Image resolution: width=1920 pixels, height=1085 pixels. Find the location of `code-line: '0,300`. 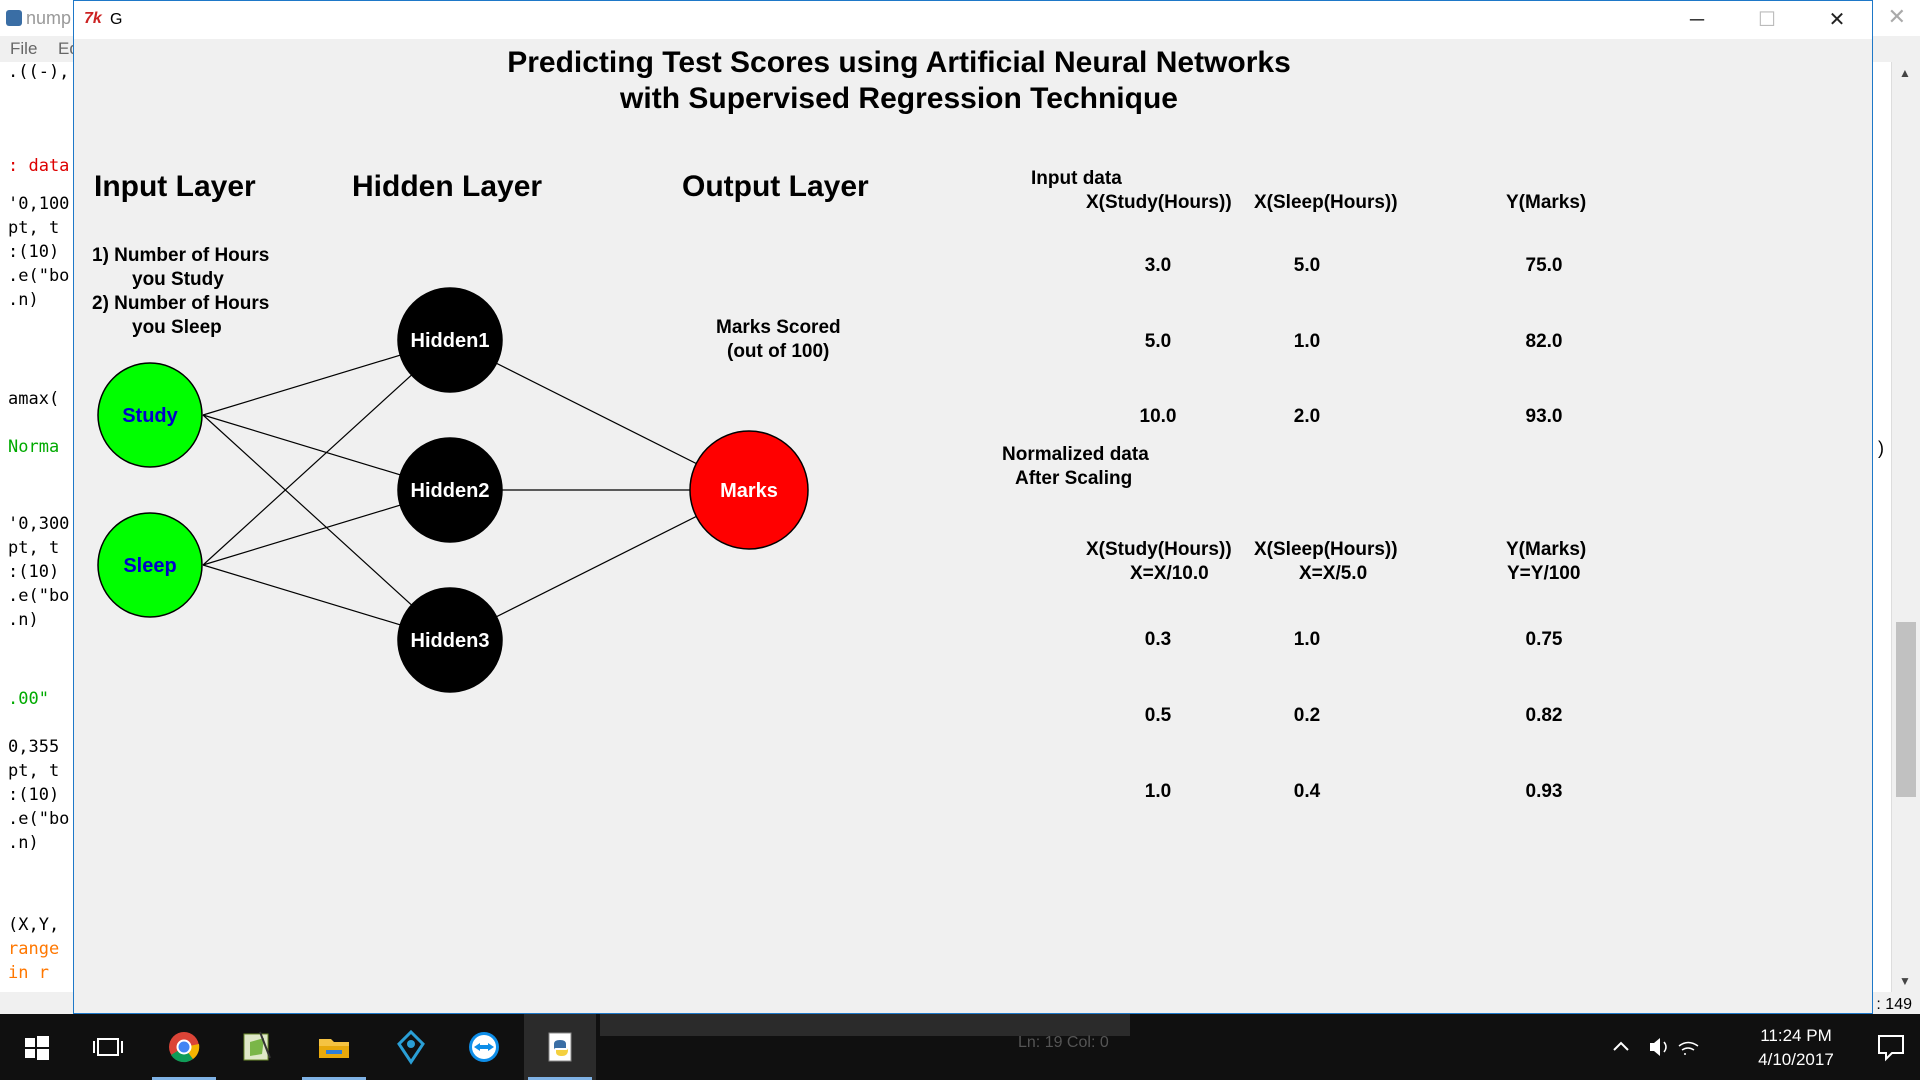

code-line: '0,300 is located at coordinates (39, 524).